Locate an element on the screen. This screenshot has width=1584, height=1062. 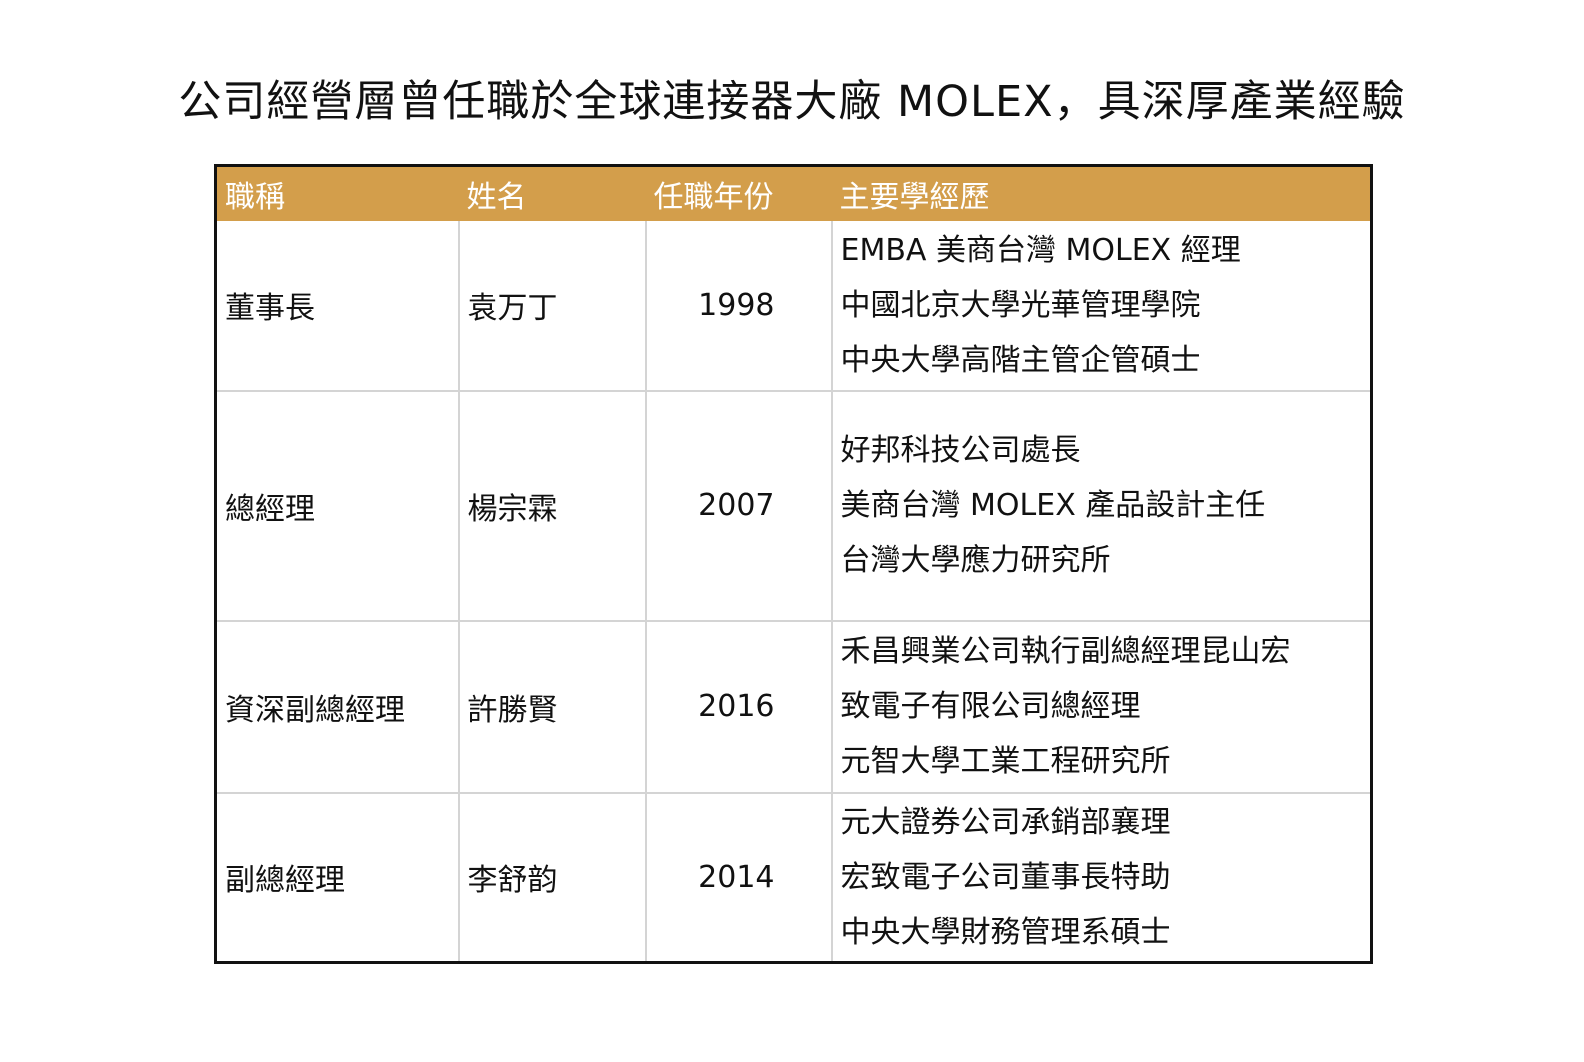
cell-experience: 好邦科技公司處長 美商台灣 MOLEX 產品設計主任 台灣大學應力研究所 is located at coordinates (1101, 505).